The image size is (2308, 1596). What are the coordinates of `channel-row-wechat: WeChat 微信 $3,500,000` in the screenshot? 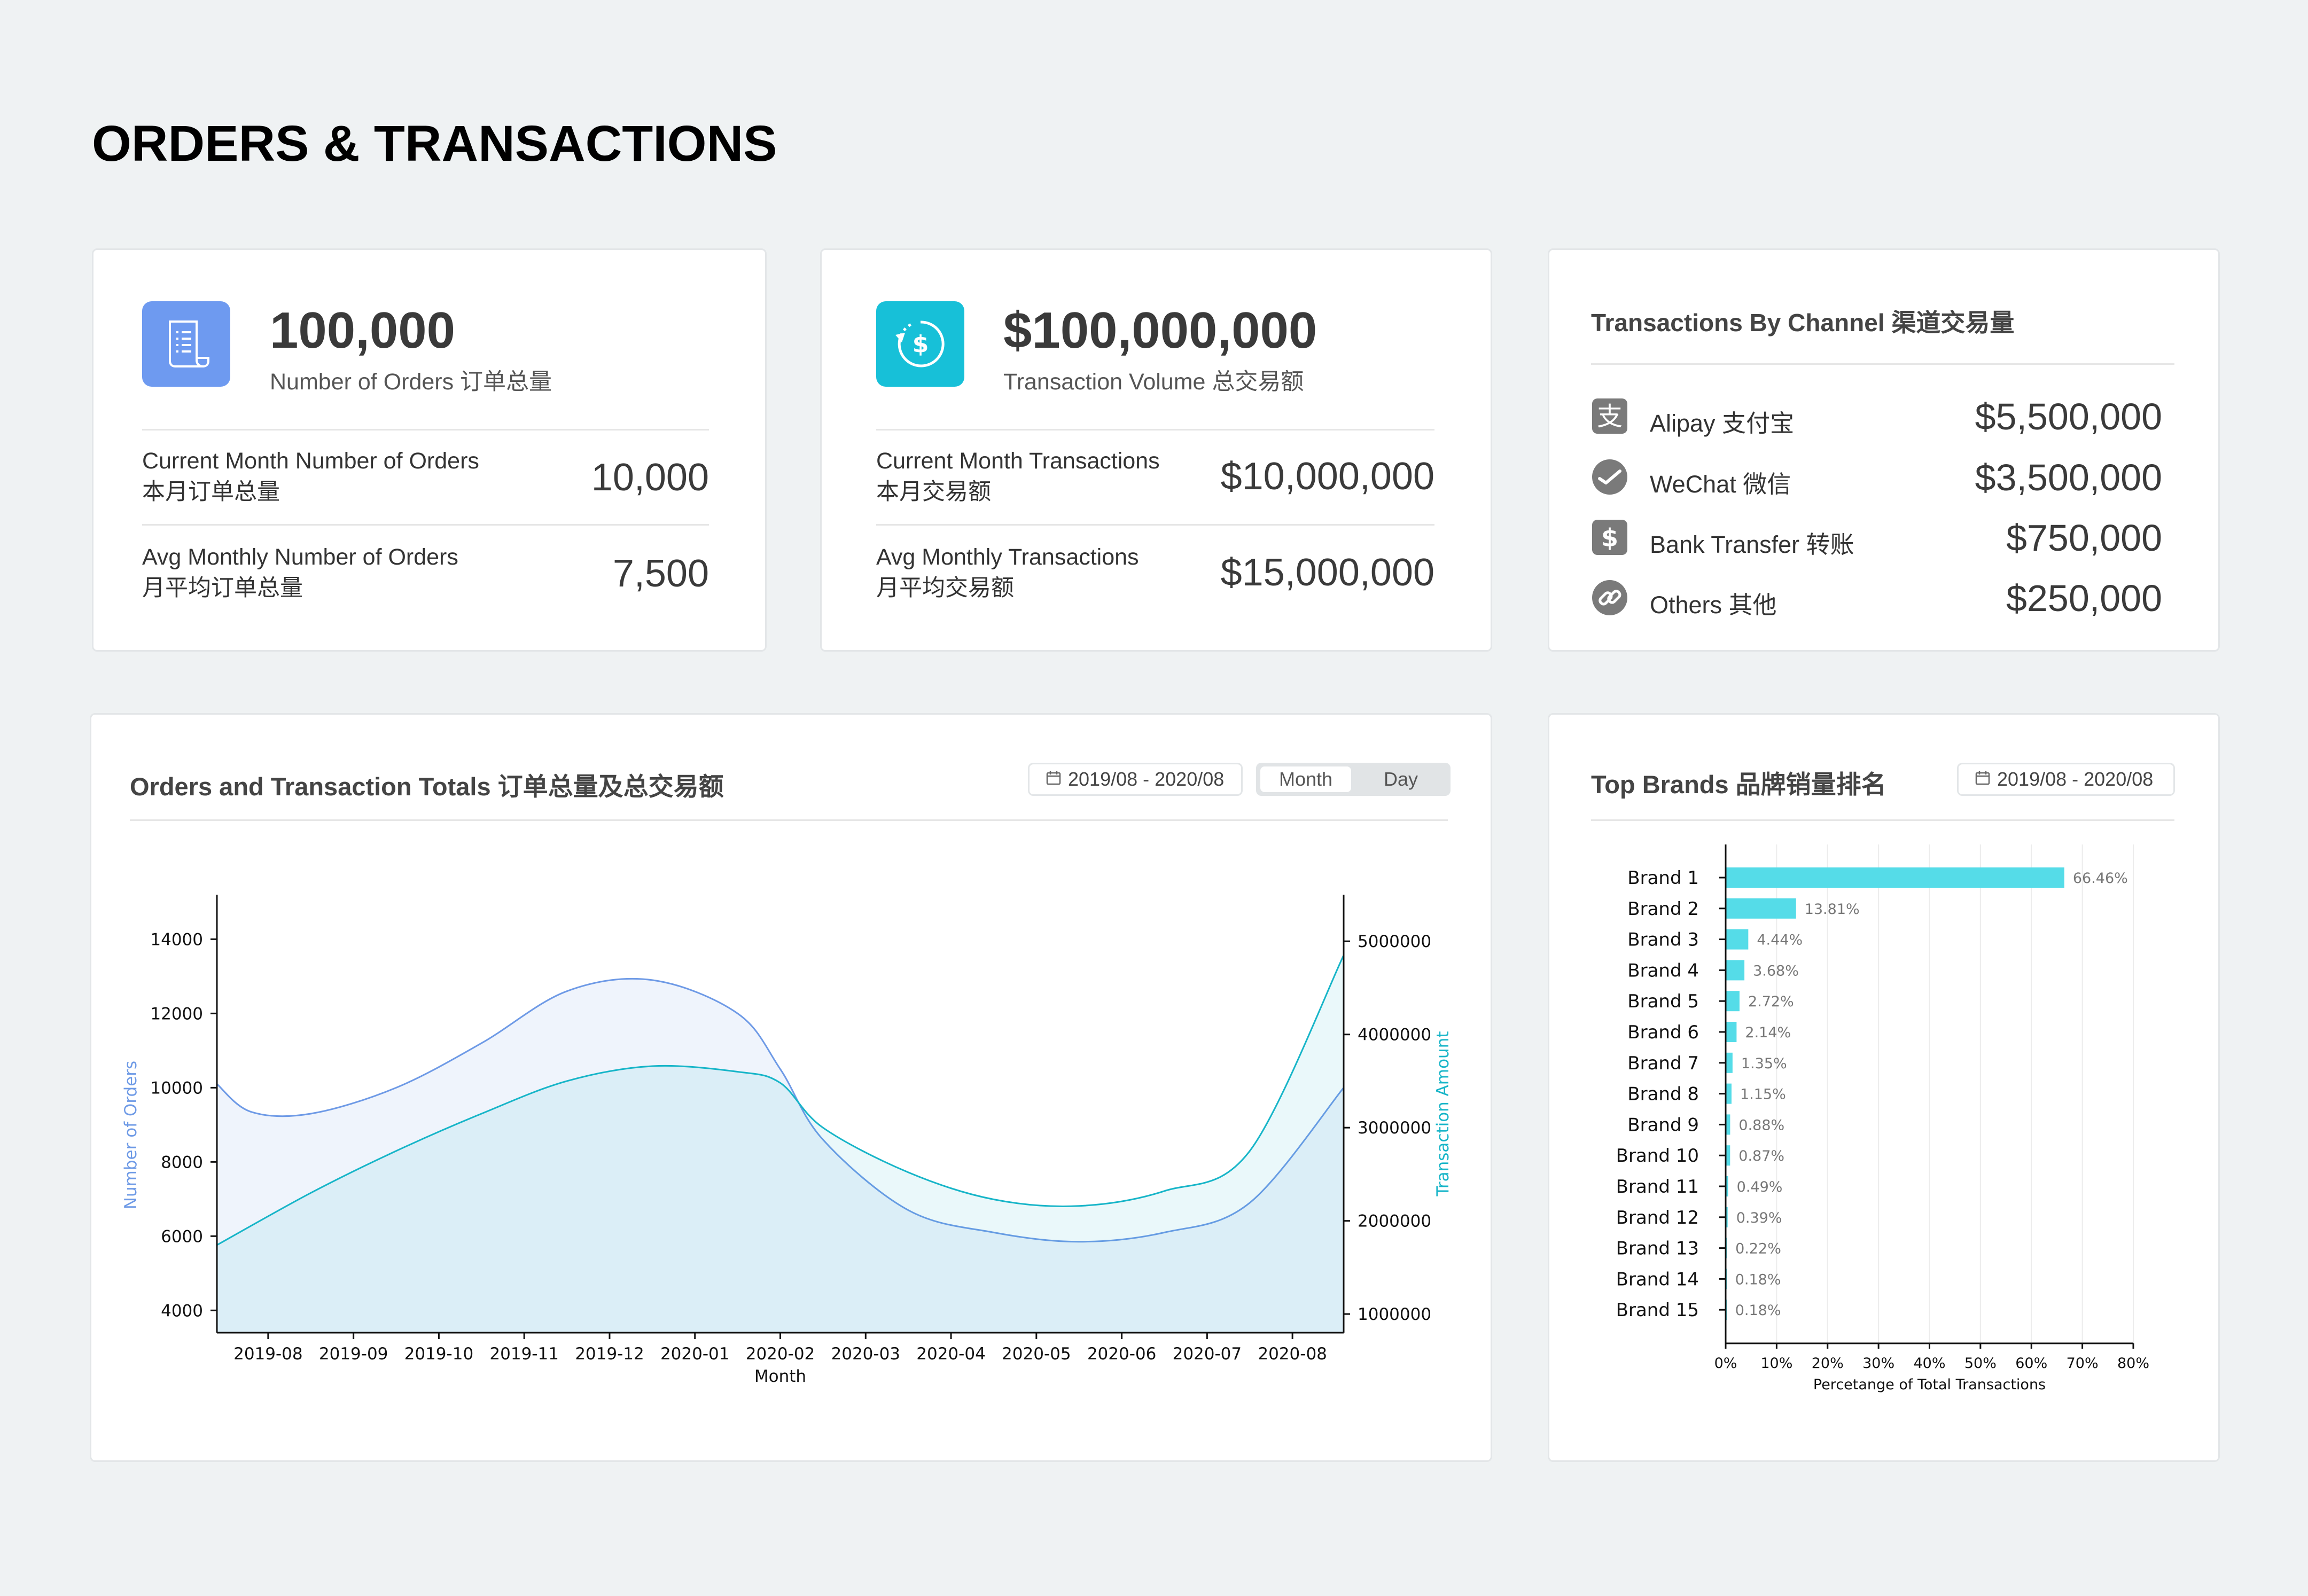 It's located at (1876, 476).